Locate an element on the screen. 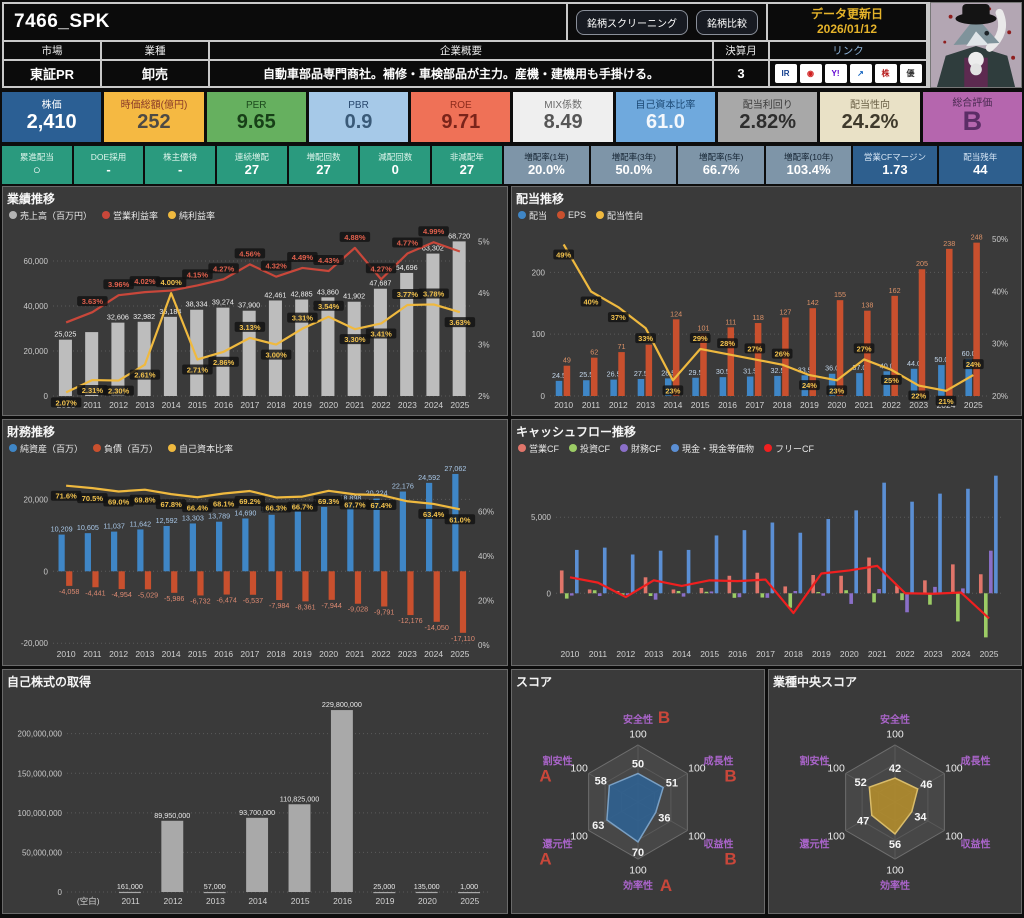 The width and height of the screenshot is (1024, 918). metric-cell-6: 減配回数 0 is located at coordinates (395, 165).